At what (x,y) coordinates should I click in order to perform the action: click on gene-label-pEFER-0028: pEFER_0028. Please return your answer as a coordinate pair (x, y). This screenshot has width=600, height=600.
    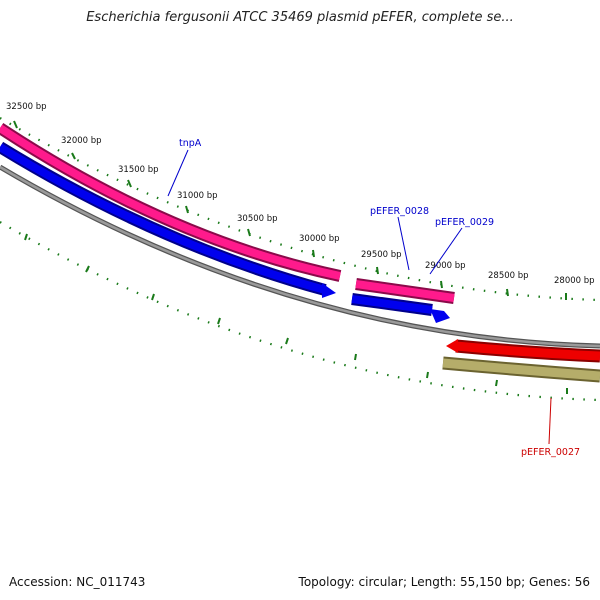
    Looking at the image, I should click on (399, 211).